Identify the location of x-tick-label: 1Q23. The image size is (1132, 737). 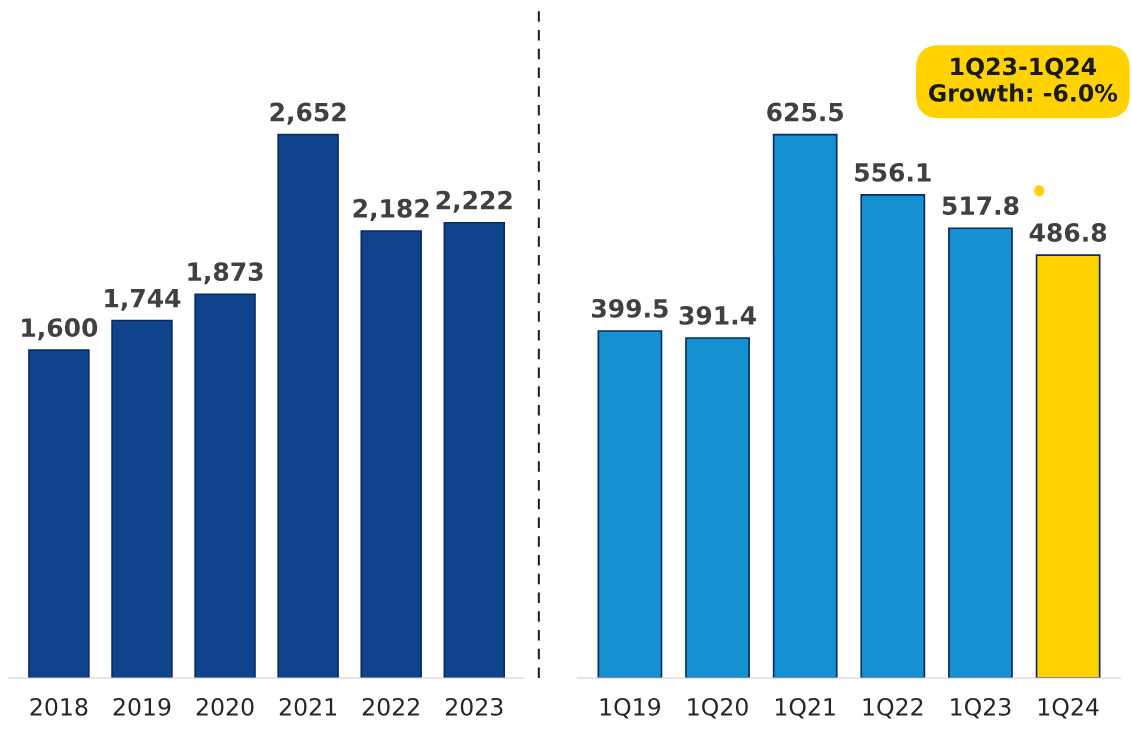
(981, 708).